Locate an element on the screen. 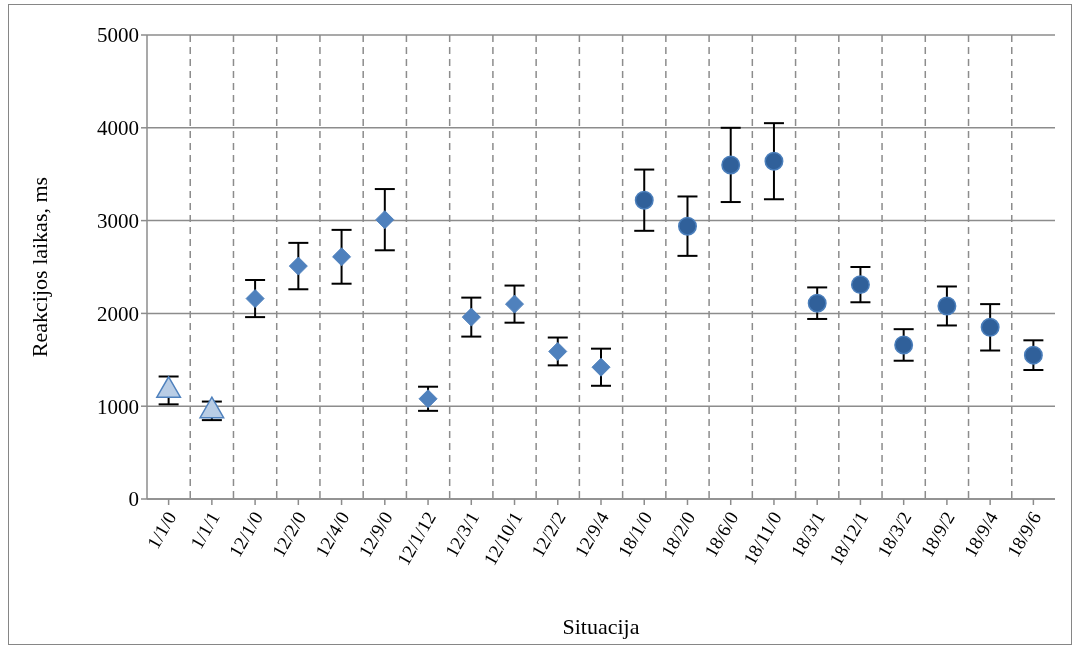 The width and height of the screenshot is (1084, 651). y-tick-label: 1000 is located at coordinates (118, 406).